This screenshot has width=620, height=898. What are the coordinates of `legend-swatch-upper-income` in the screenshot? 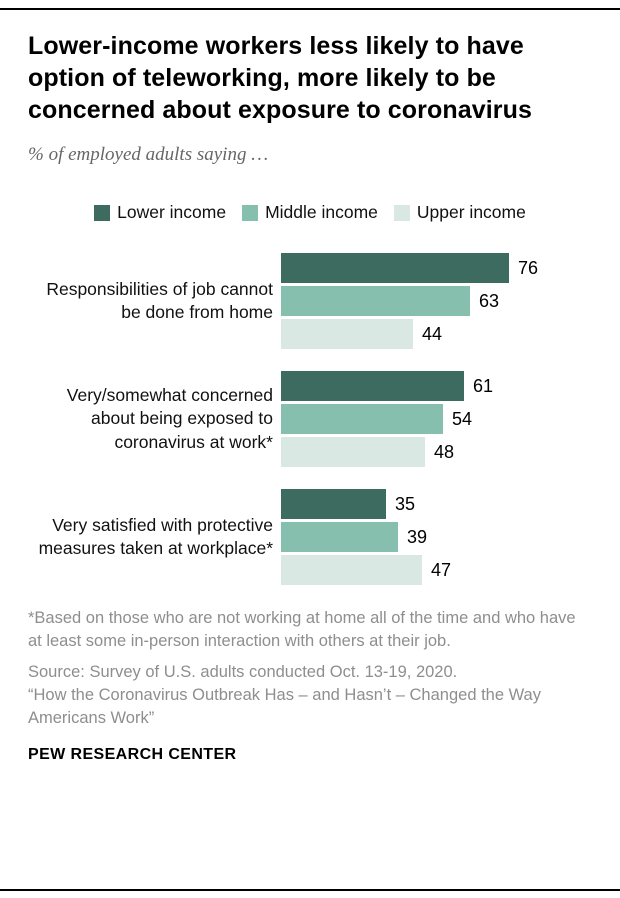 It's located at (401, 212).